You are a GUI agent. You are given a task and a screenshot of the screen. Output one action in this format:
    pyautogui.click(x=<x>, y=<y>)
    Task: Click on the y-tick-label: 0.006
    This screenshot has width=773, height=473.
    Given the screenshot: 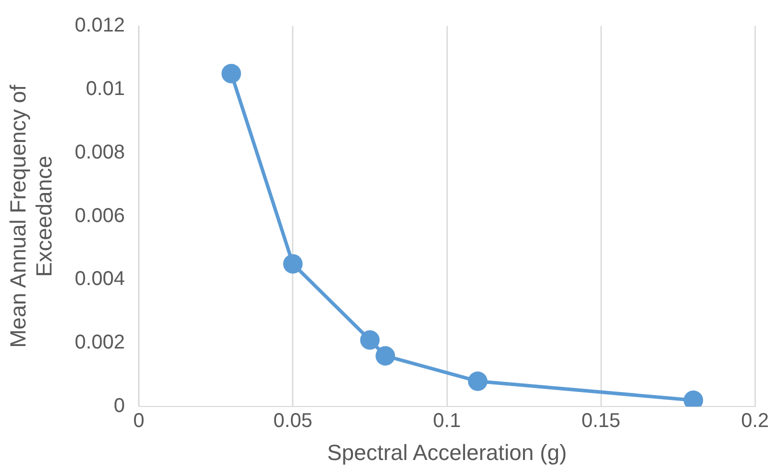 What is the action you would take?
    pyautogui.click(x=99, y=215)
    